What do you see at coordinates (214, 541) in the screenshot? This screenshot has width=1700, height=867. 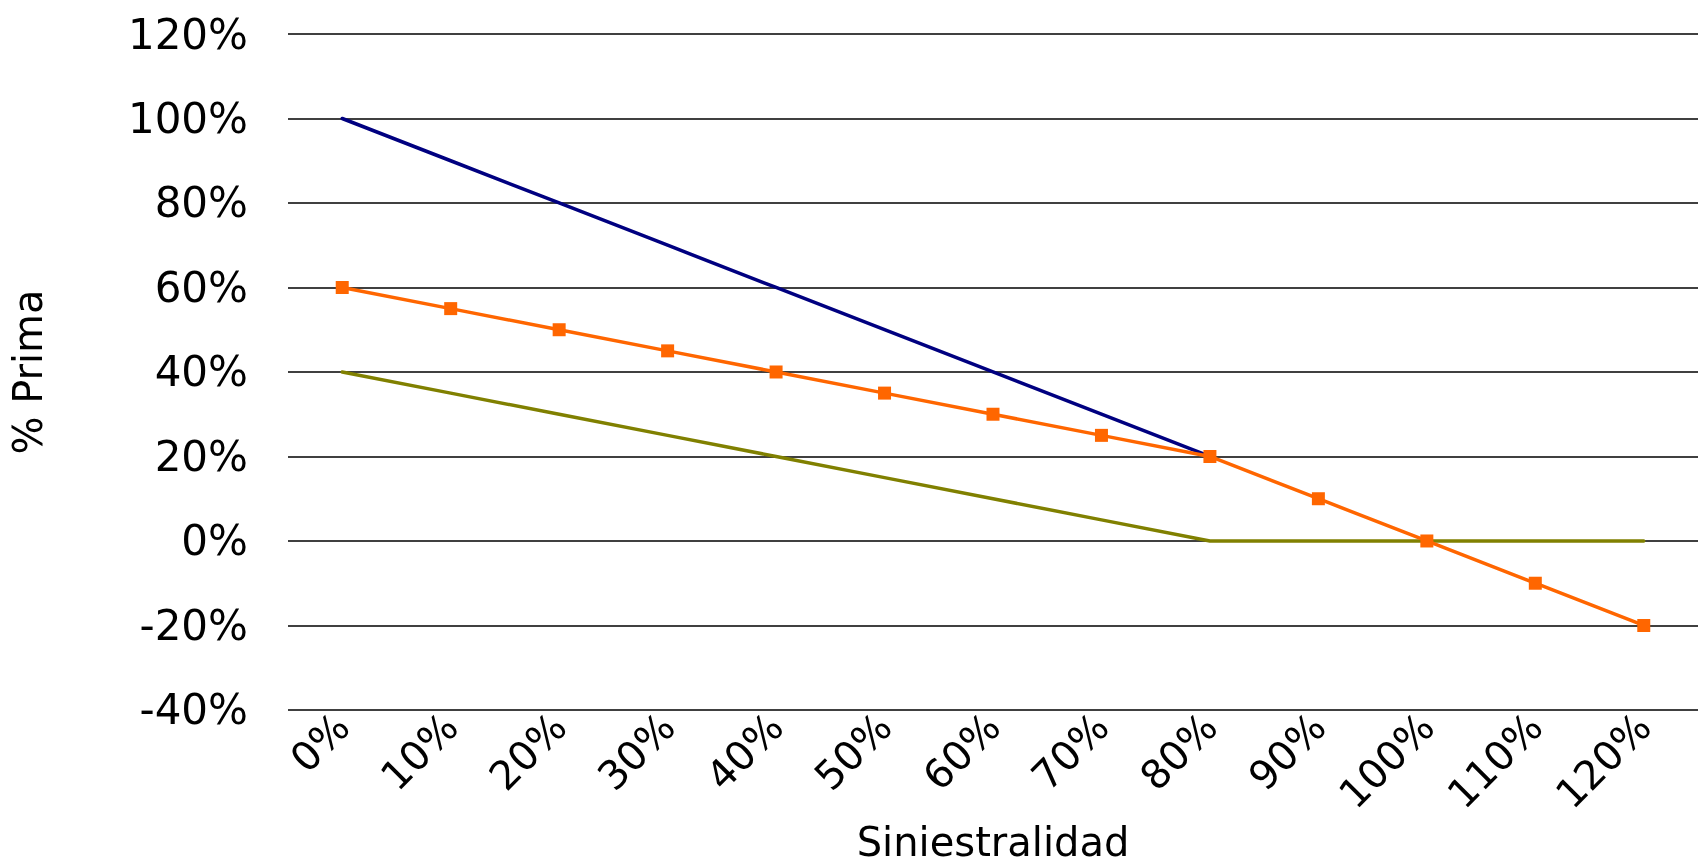 I see `y-tick-label: 0%` at bounding box center [214, 541].